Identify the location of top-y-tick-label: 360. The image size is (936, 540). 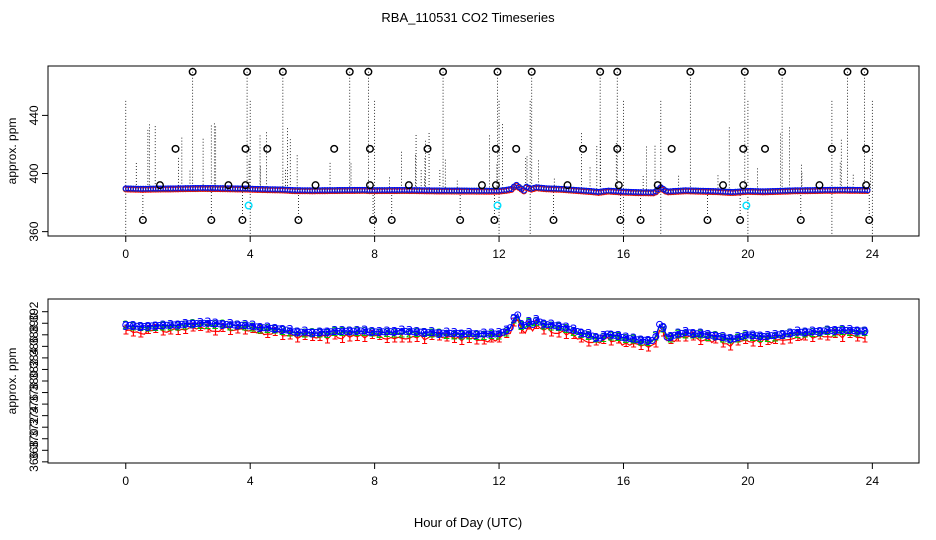
(34, 231).